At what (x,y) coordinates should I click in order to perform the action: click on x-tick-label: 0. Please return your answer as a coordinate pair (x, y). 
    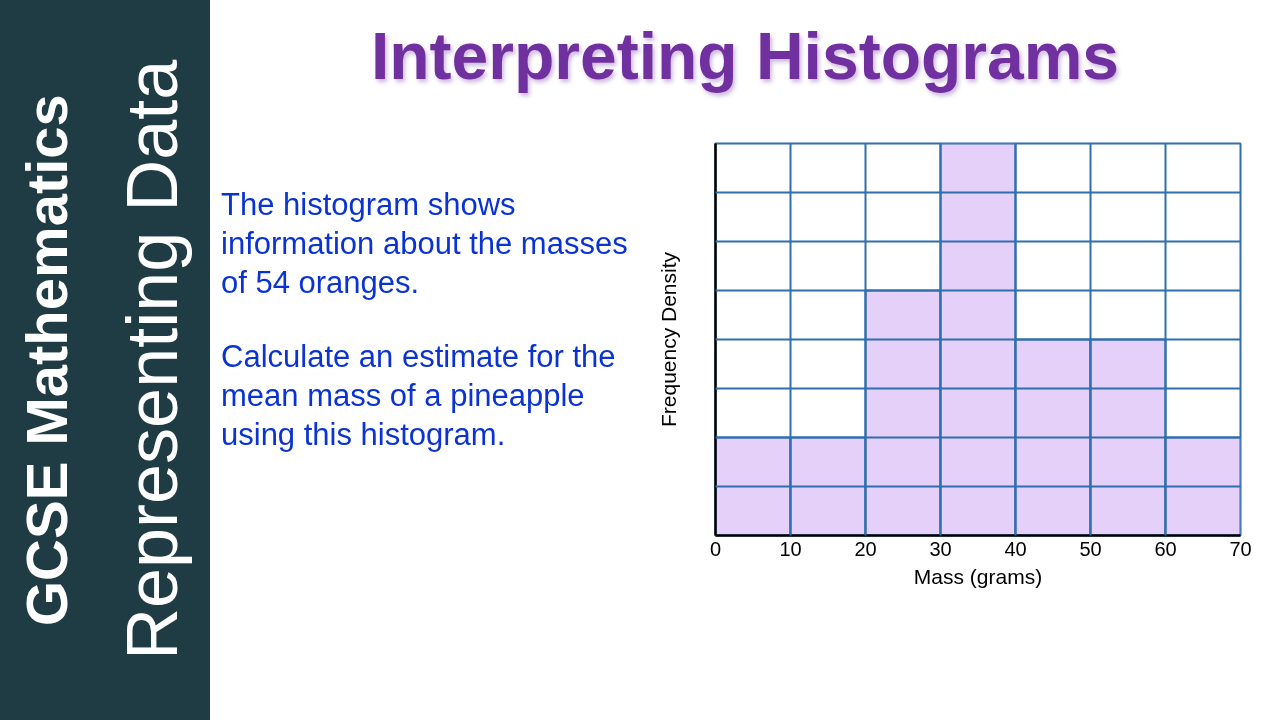
    Looking at the image, I should click on (715, 548).